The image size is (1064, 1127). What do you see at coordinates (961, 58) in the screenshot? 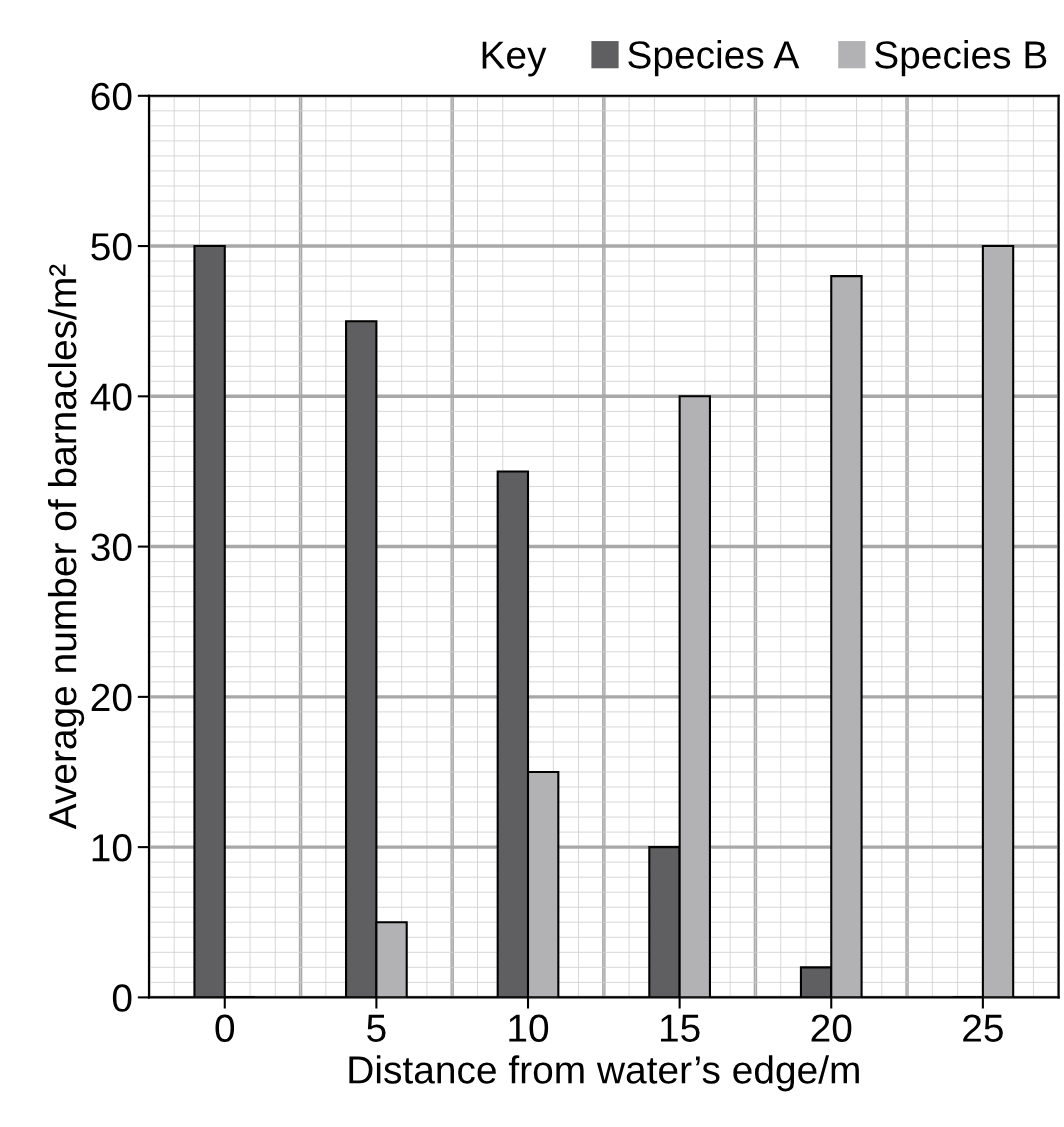
I see `legend-label: Species B` at bounding box center [961, 58].